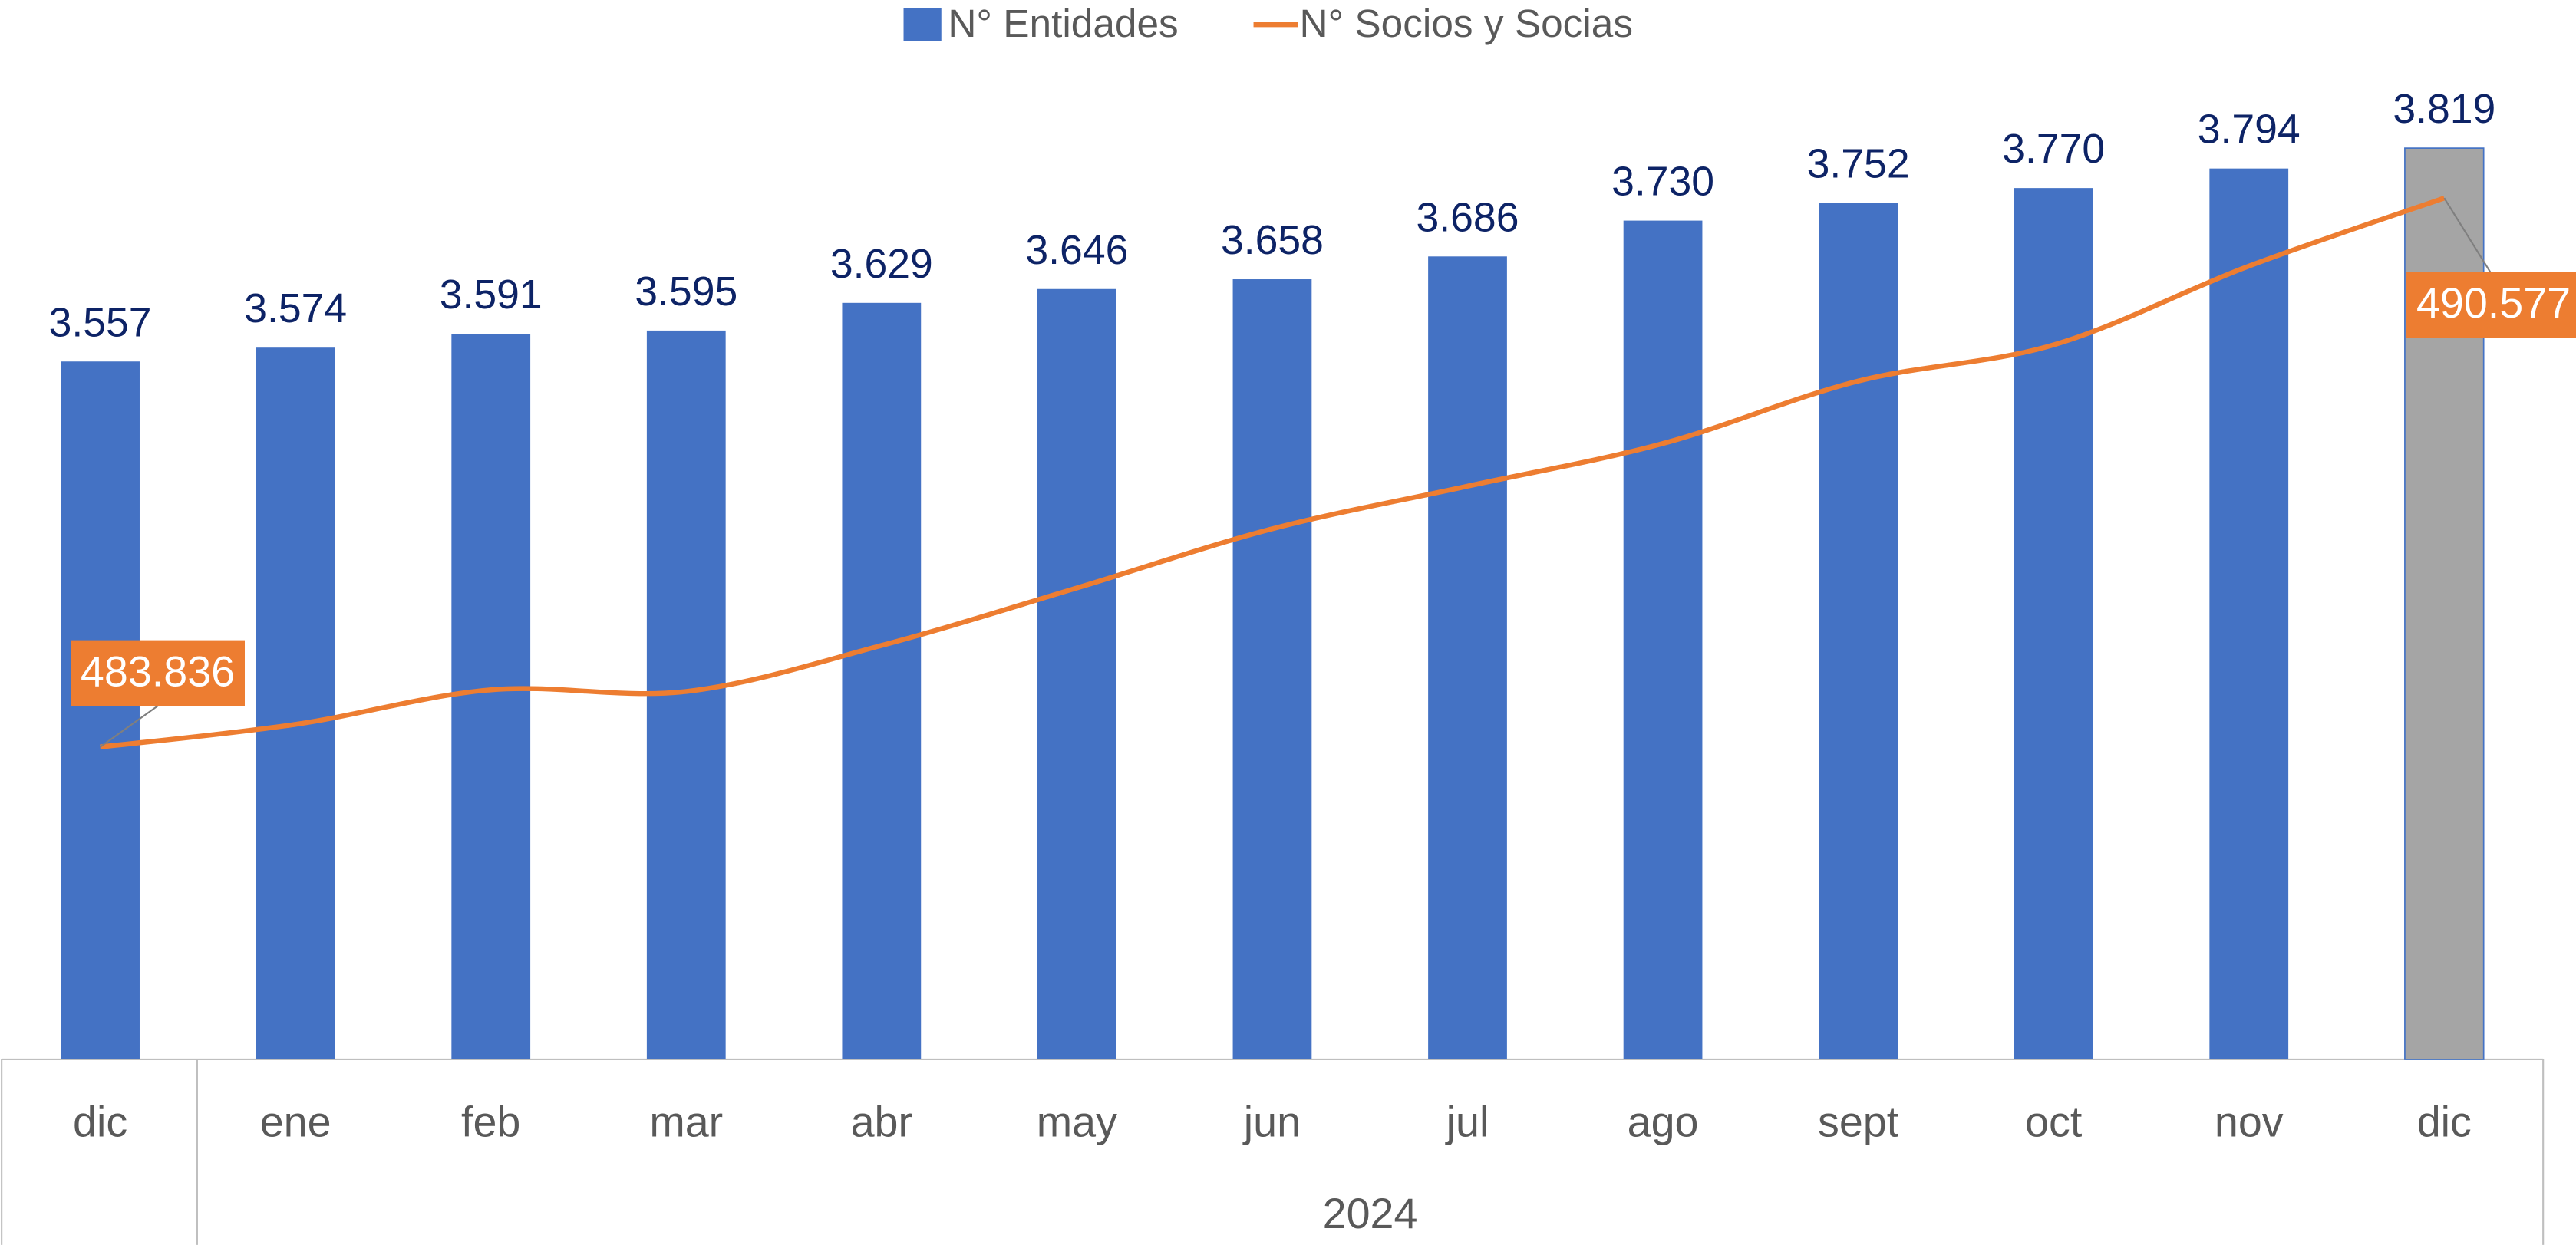 Image resolution: width=2576 pixels, height=1245 pixels. Describe the element at coordinates (686, 1122) in the screenshot. I see `x-tick-label: mar` at that location.